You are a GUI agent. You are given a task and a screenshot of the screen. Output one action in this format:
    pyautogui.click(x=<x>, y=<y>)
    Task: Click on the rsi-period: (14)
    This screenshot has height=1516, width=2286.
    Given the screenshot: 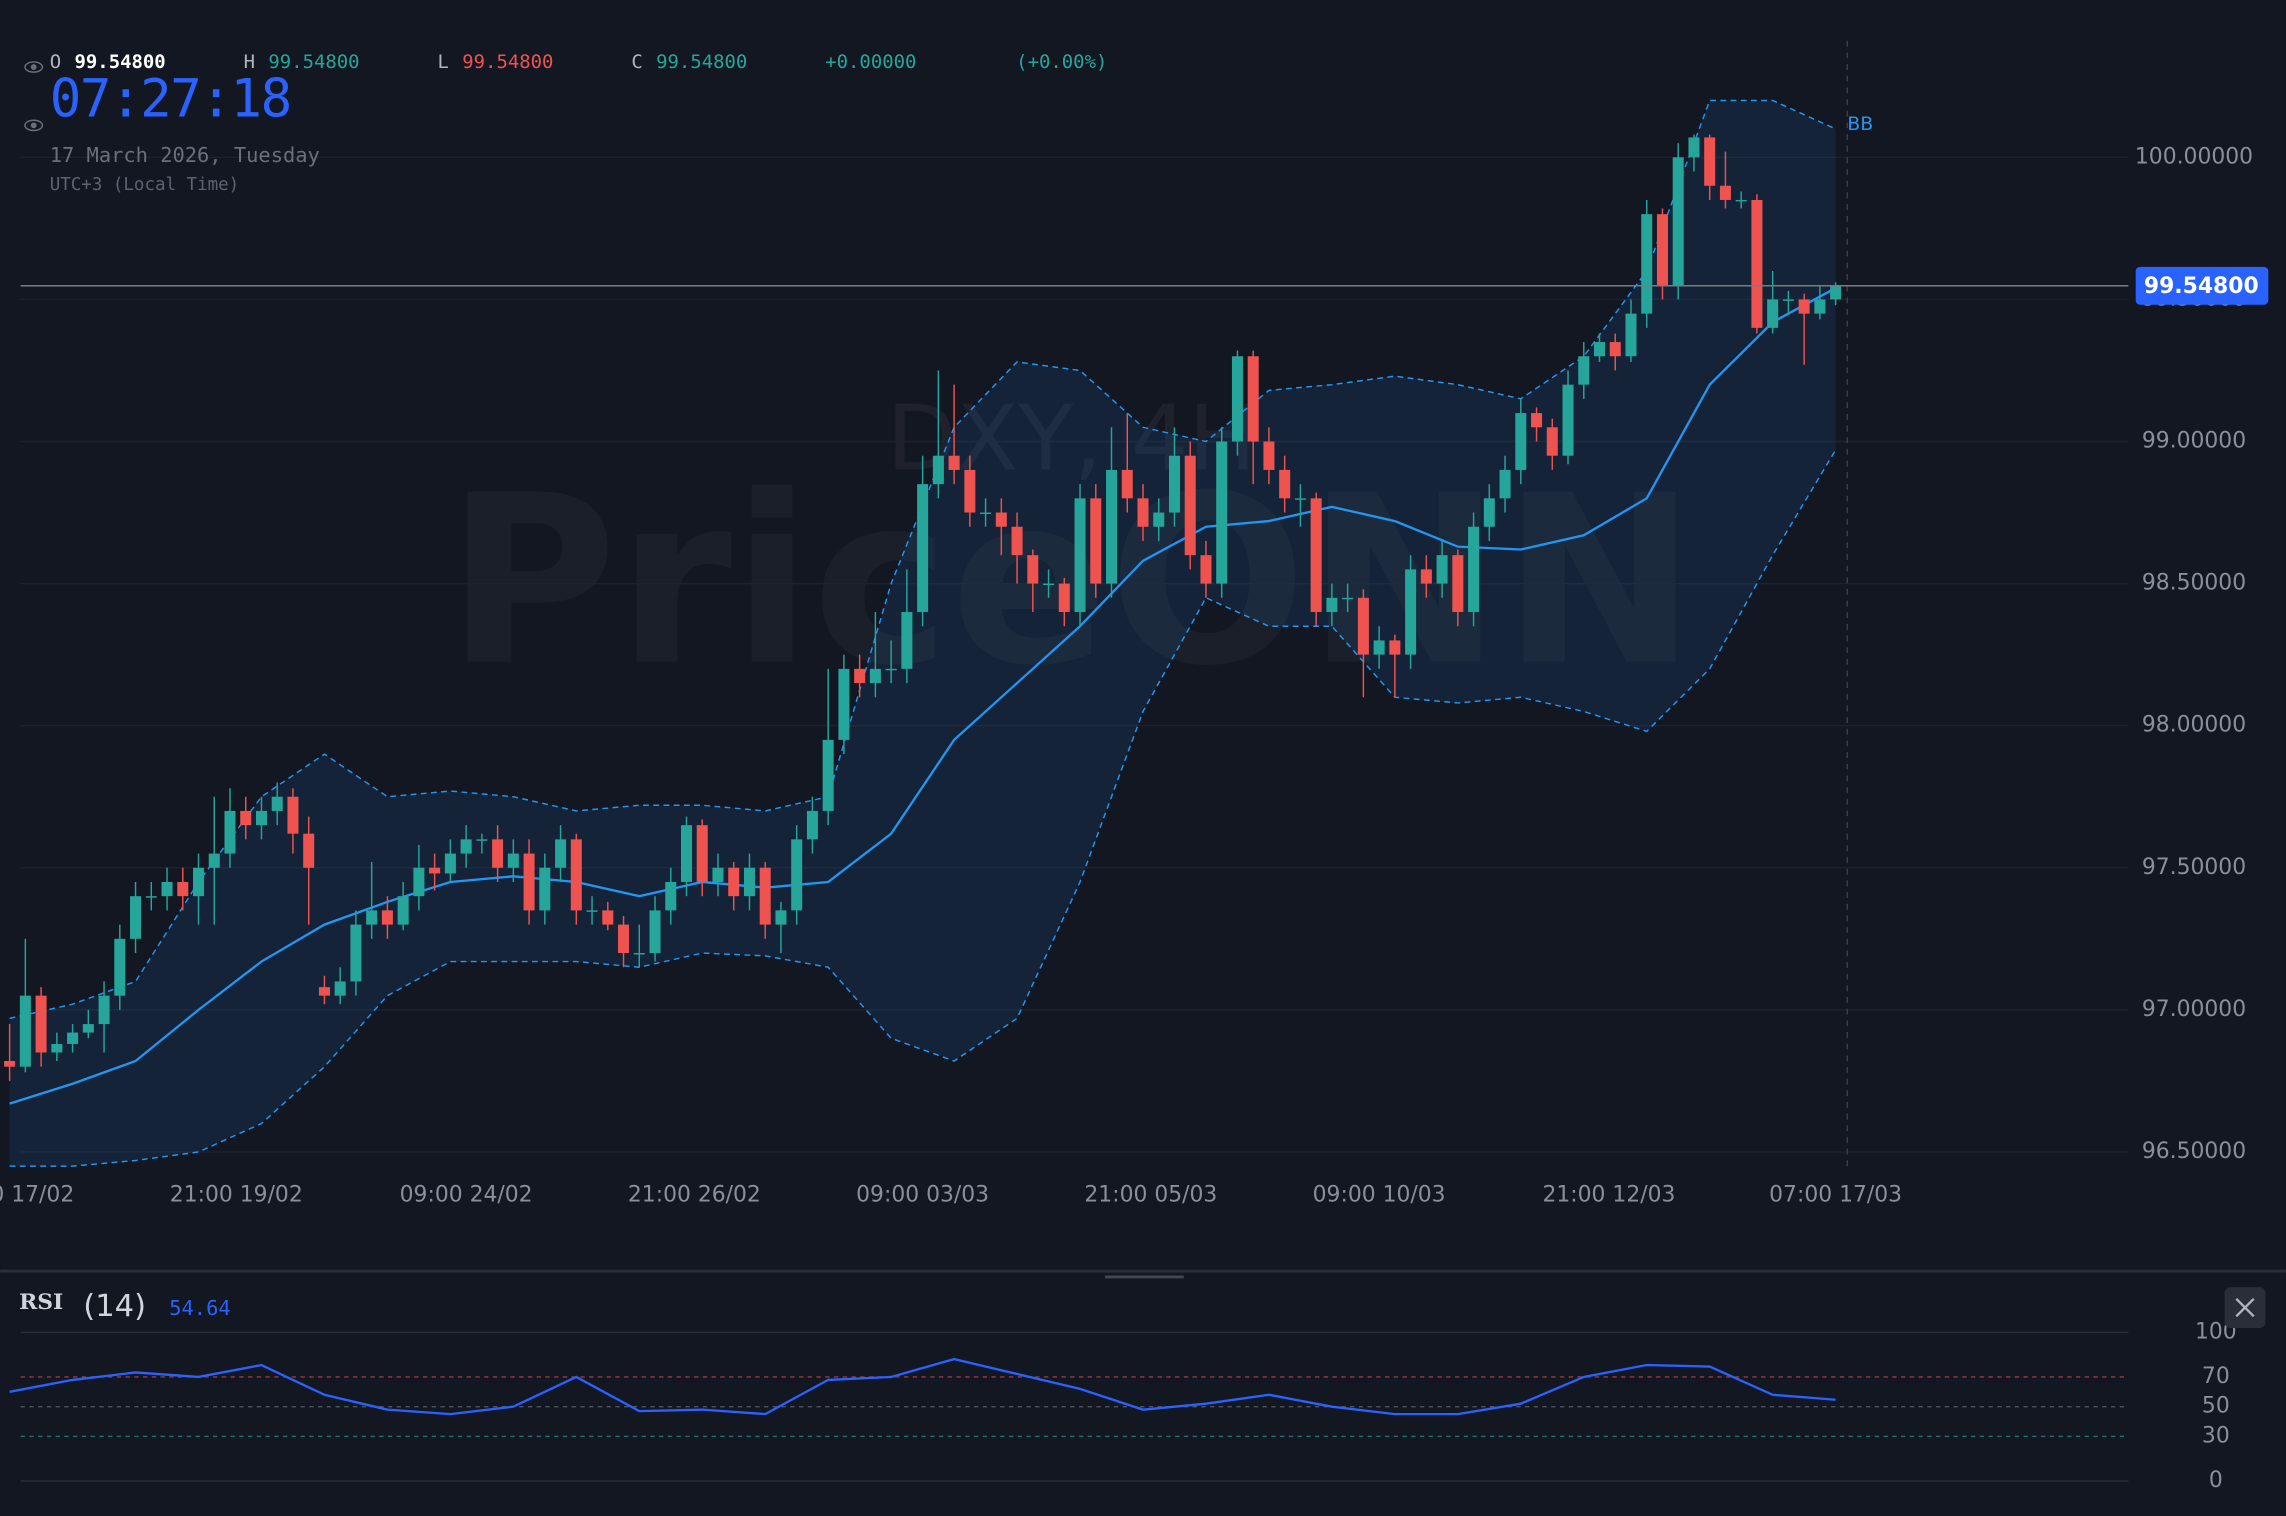 What is the action you would take?
    pyautogui.click(x=114, y=1306)
    